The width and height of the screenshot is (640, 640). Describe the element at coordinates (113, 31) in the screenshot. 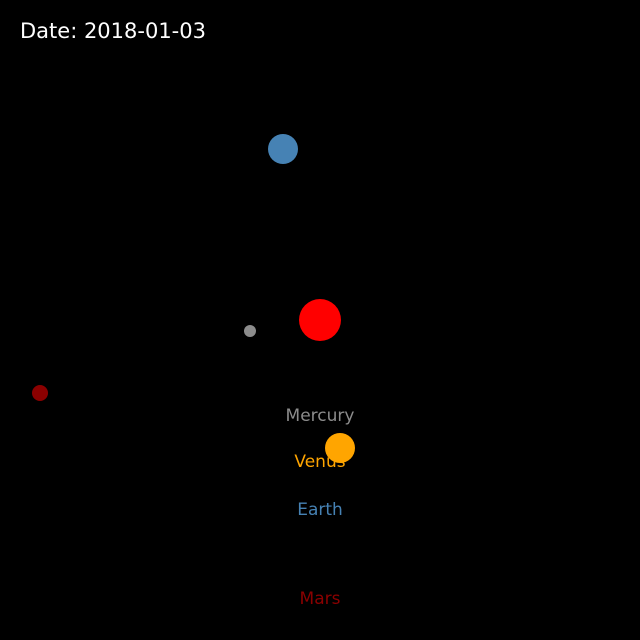

I see `date-label: Date: 2018-01-03` at that location.